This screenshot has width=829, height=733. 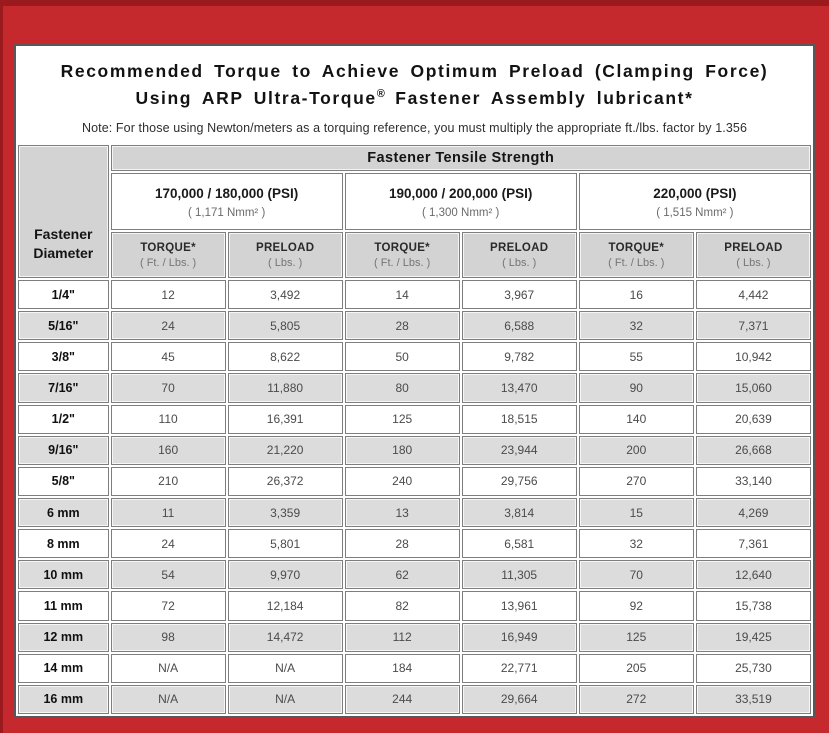 What do you see at coordinates (168, 575) in the screenshot?
I see `torque-value-cell: 54` at bounding box center [168, 575].